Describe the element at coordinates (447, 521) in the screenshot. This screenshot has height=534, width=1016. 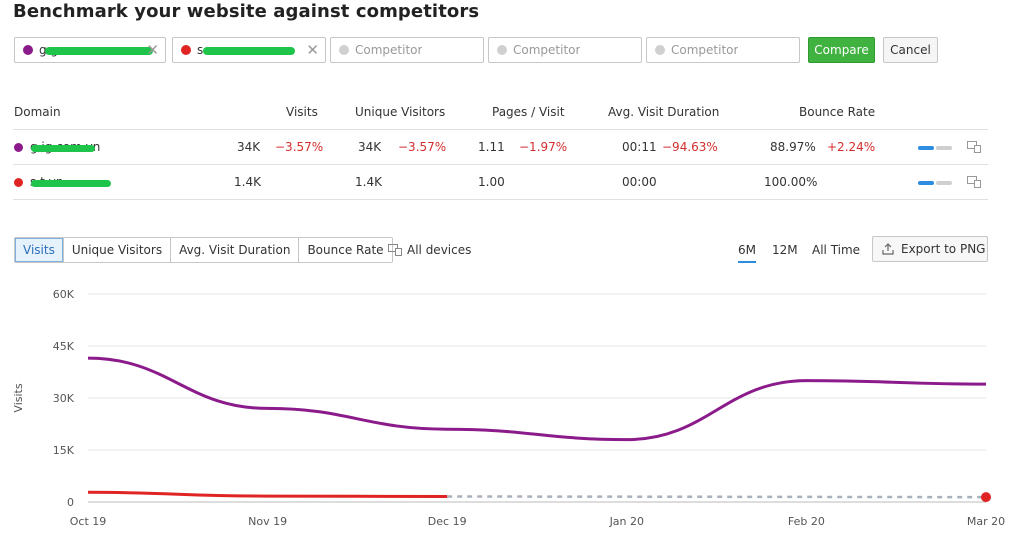
I see `x-tick-label: Dec 19` at that location.